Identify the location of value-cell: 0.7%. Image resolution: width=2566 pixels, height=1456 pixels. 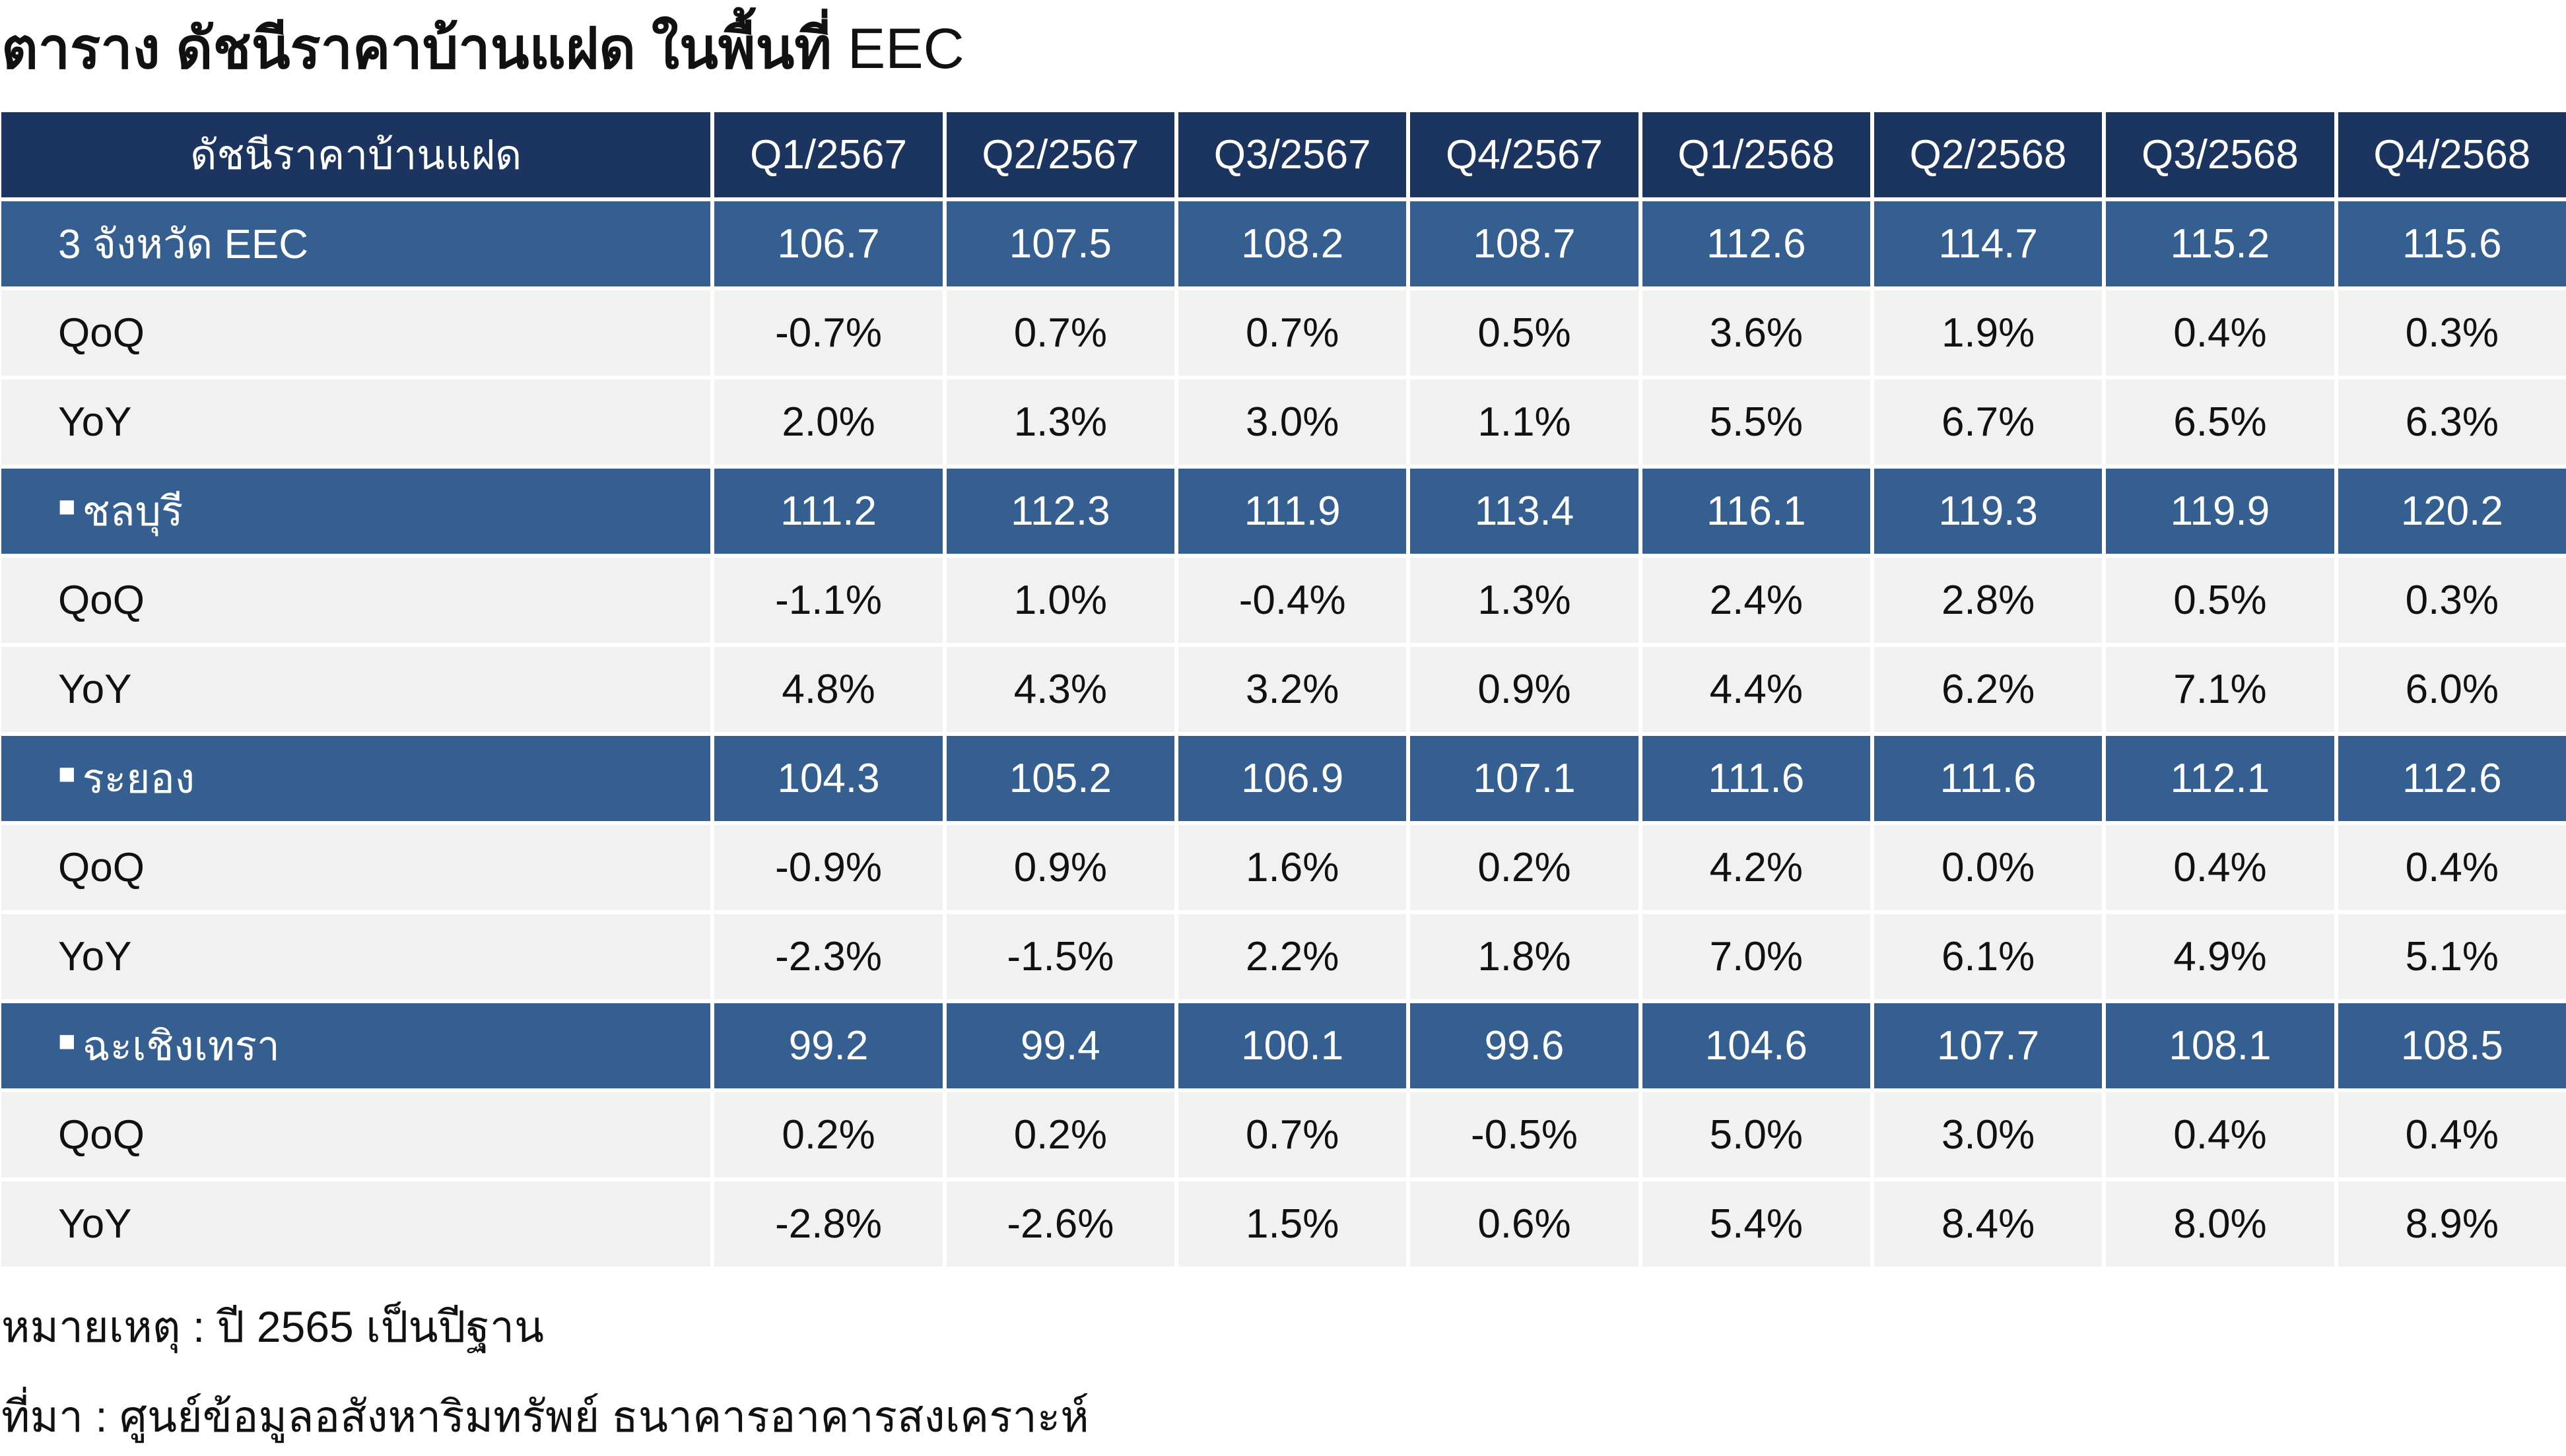
(1060, 333).